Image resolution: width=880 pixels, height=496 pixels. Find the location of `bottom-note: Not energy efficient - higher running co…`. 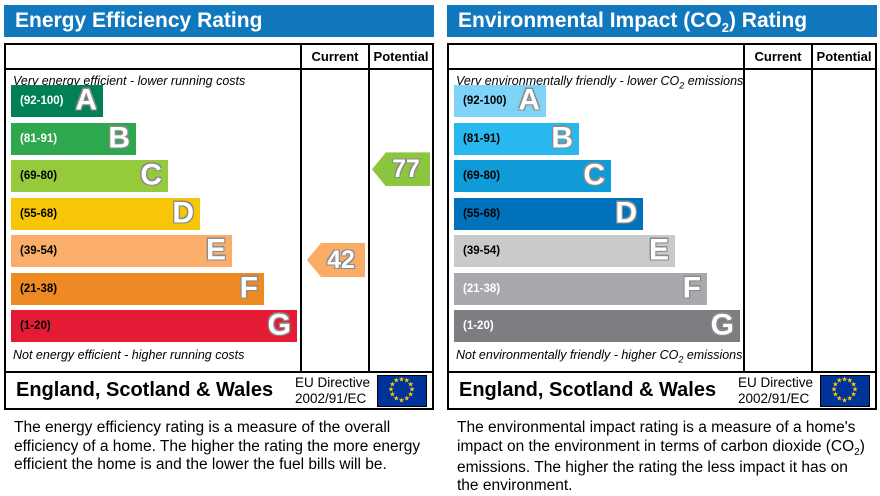

bottom-note: Not energy efficient - higher running co… is located at coordinates (128, 356).